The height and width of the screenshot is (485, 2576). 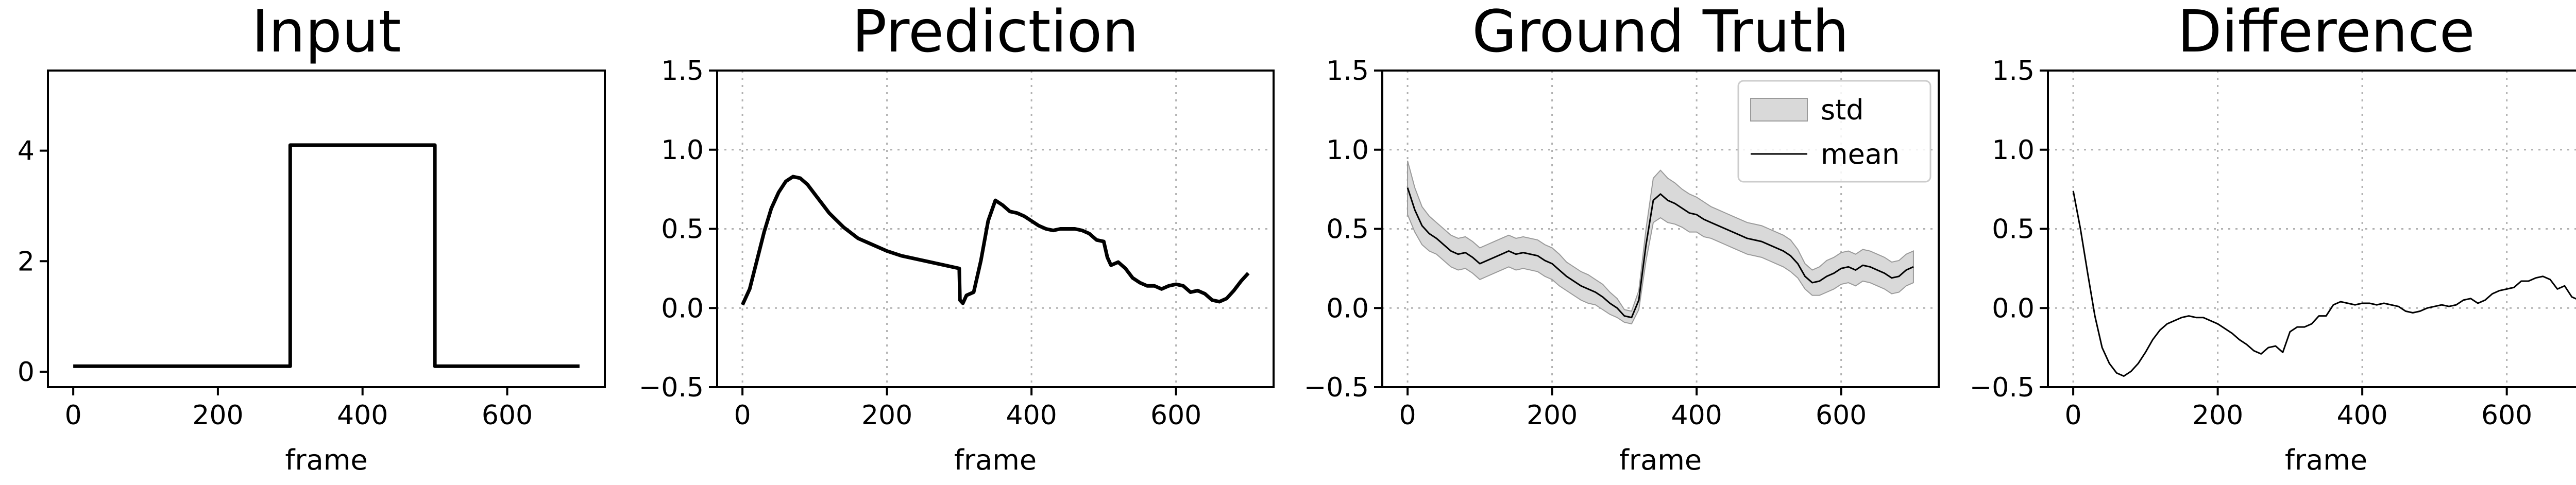 I want to click on legend-label: std, so click(x=1842, y=110).